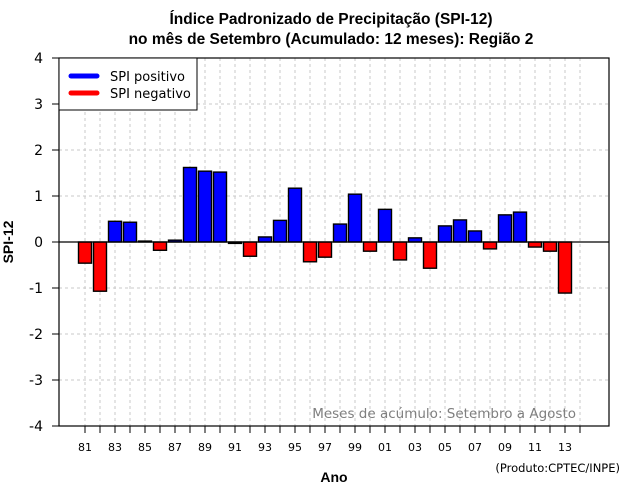 The image size is (640, 500). Describe the element at coordinates (557, 468) in the screenshot. I see `product-credit: (Produto:CPTEC/INPE)` at that location.